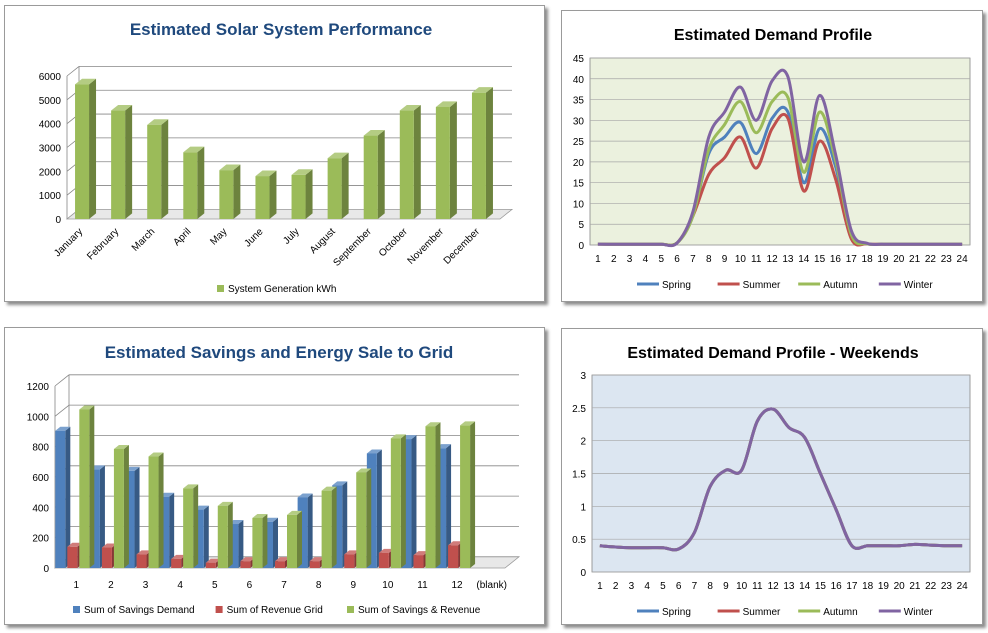 This screenshot has height=633, width=988. Describe the element at coordinates (250, 585) in the screenshot. I see `x-tick-label: 6` at that location.